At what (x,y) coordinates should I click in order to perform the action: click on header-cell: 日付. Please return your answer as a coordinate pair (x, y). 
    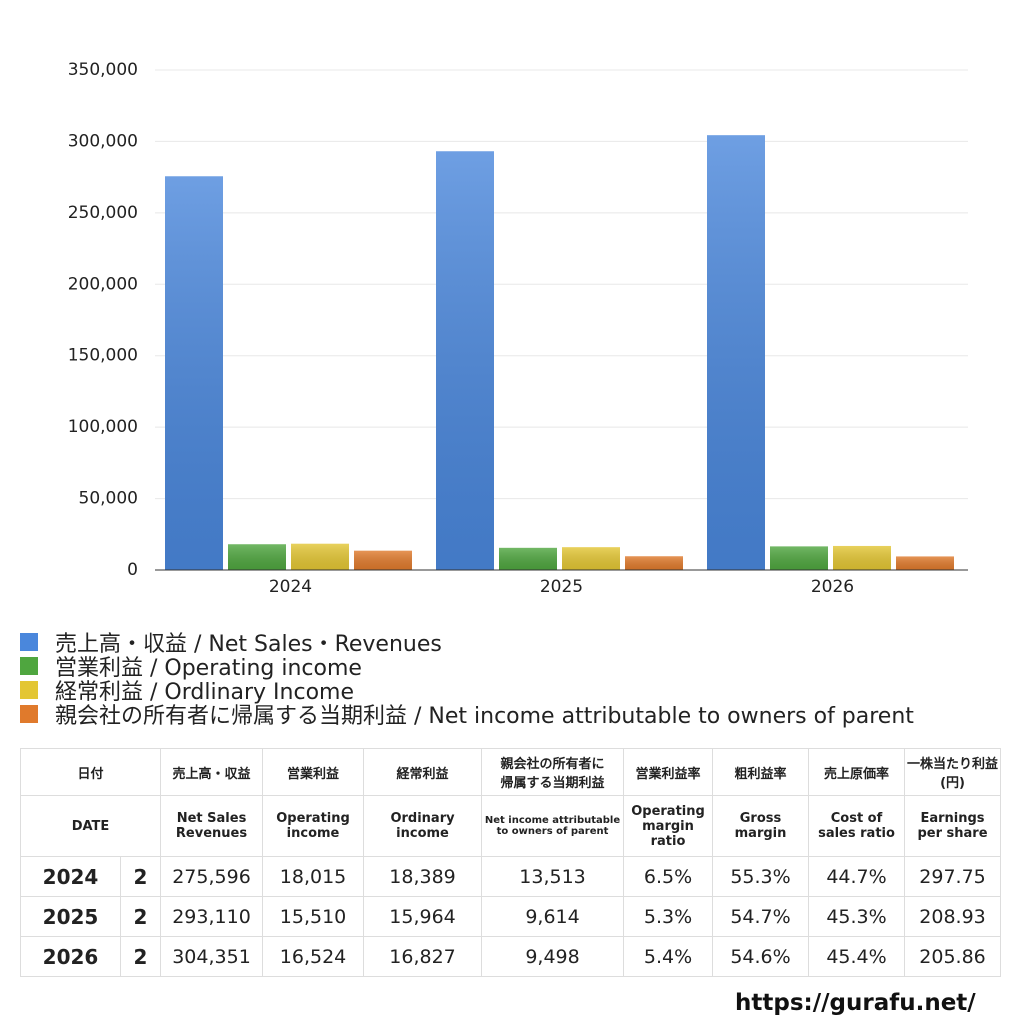
    Looking at the image, I should click on (90, 772).